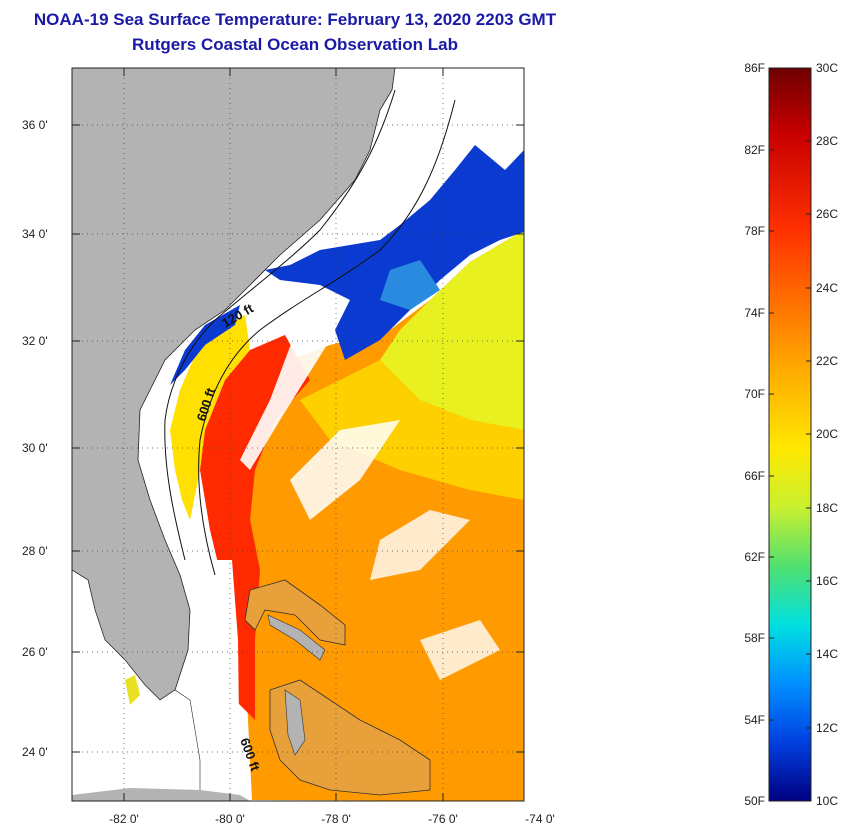 The image size is (849, 832). Describe the element at coordinates (35, 234) in the screenshot. I see `lat-label: 34 0'` at that location.